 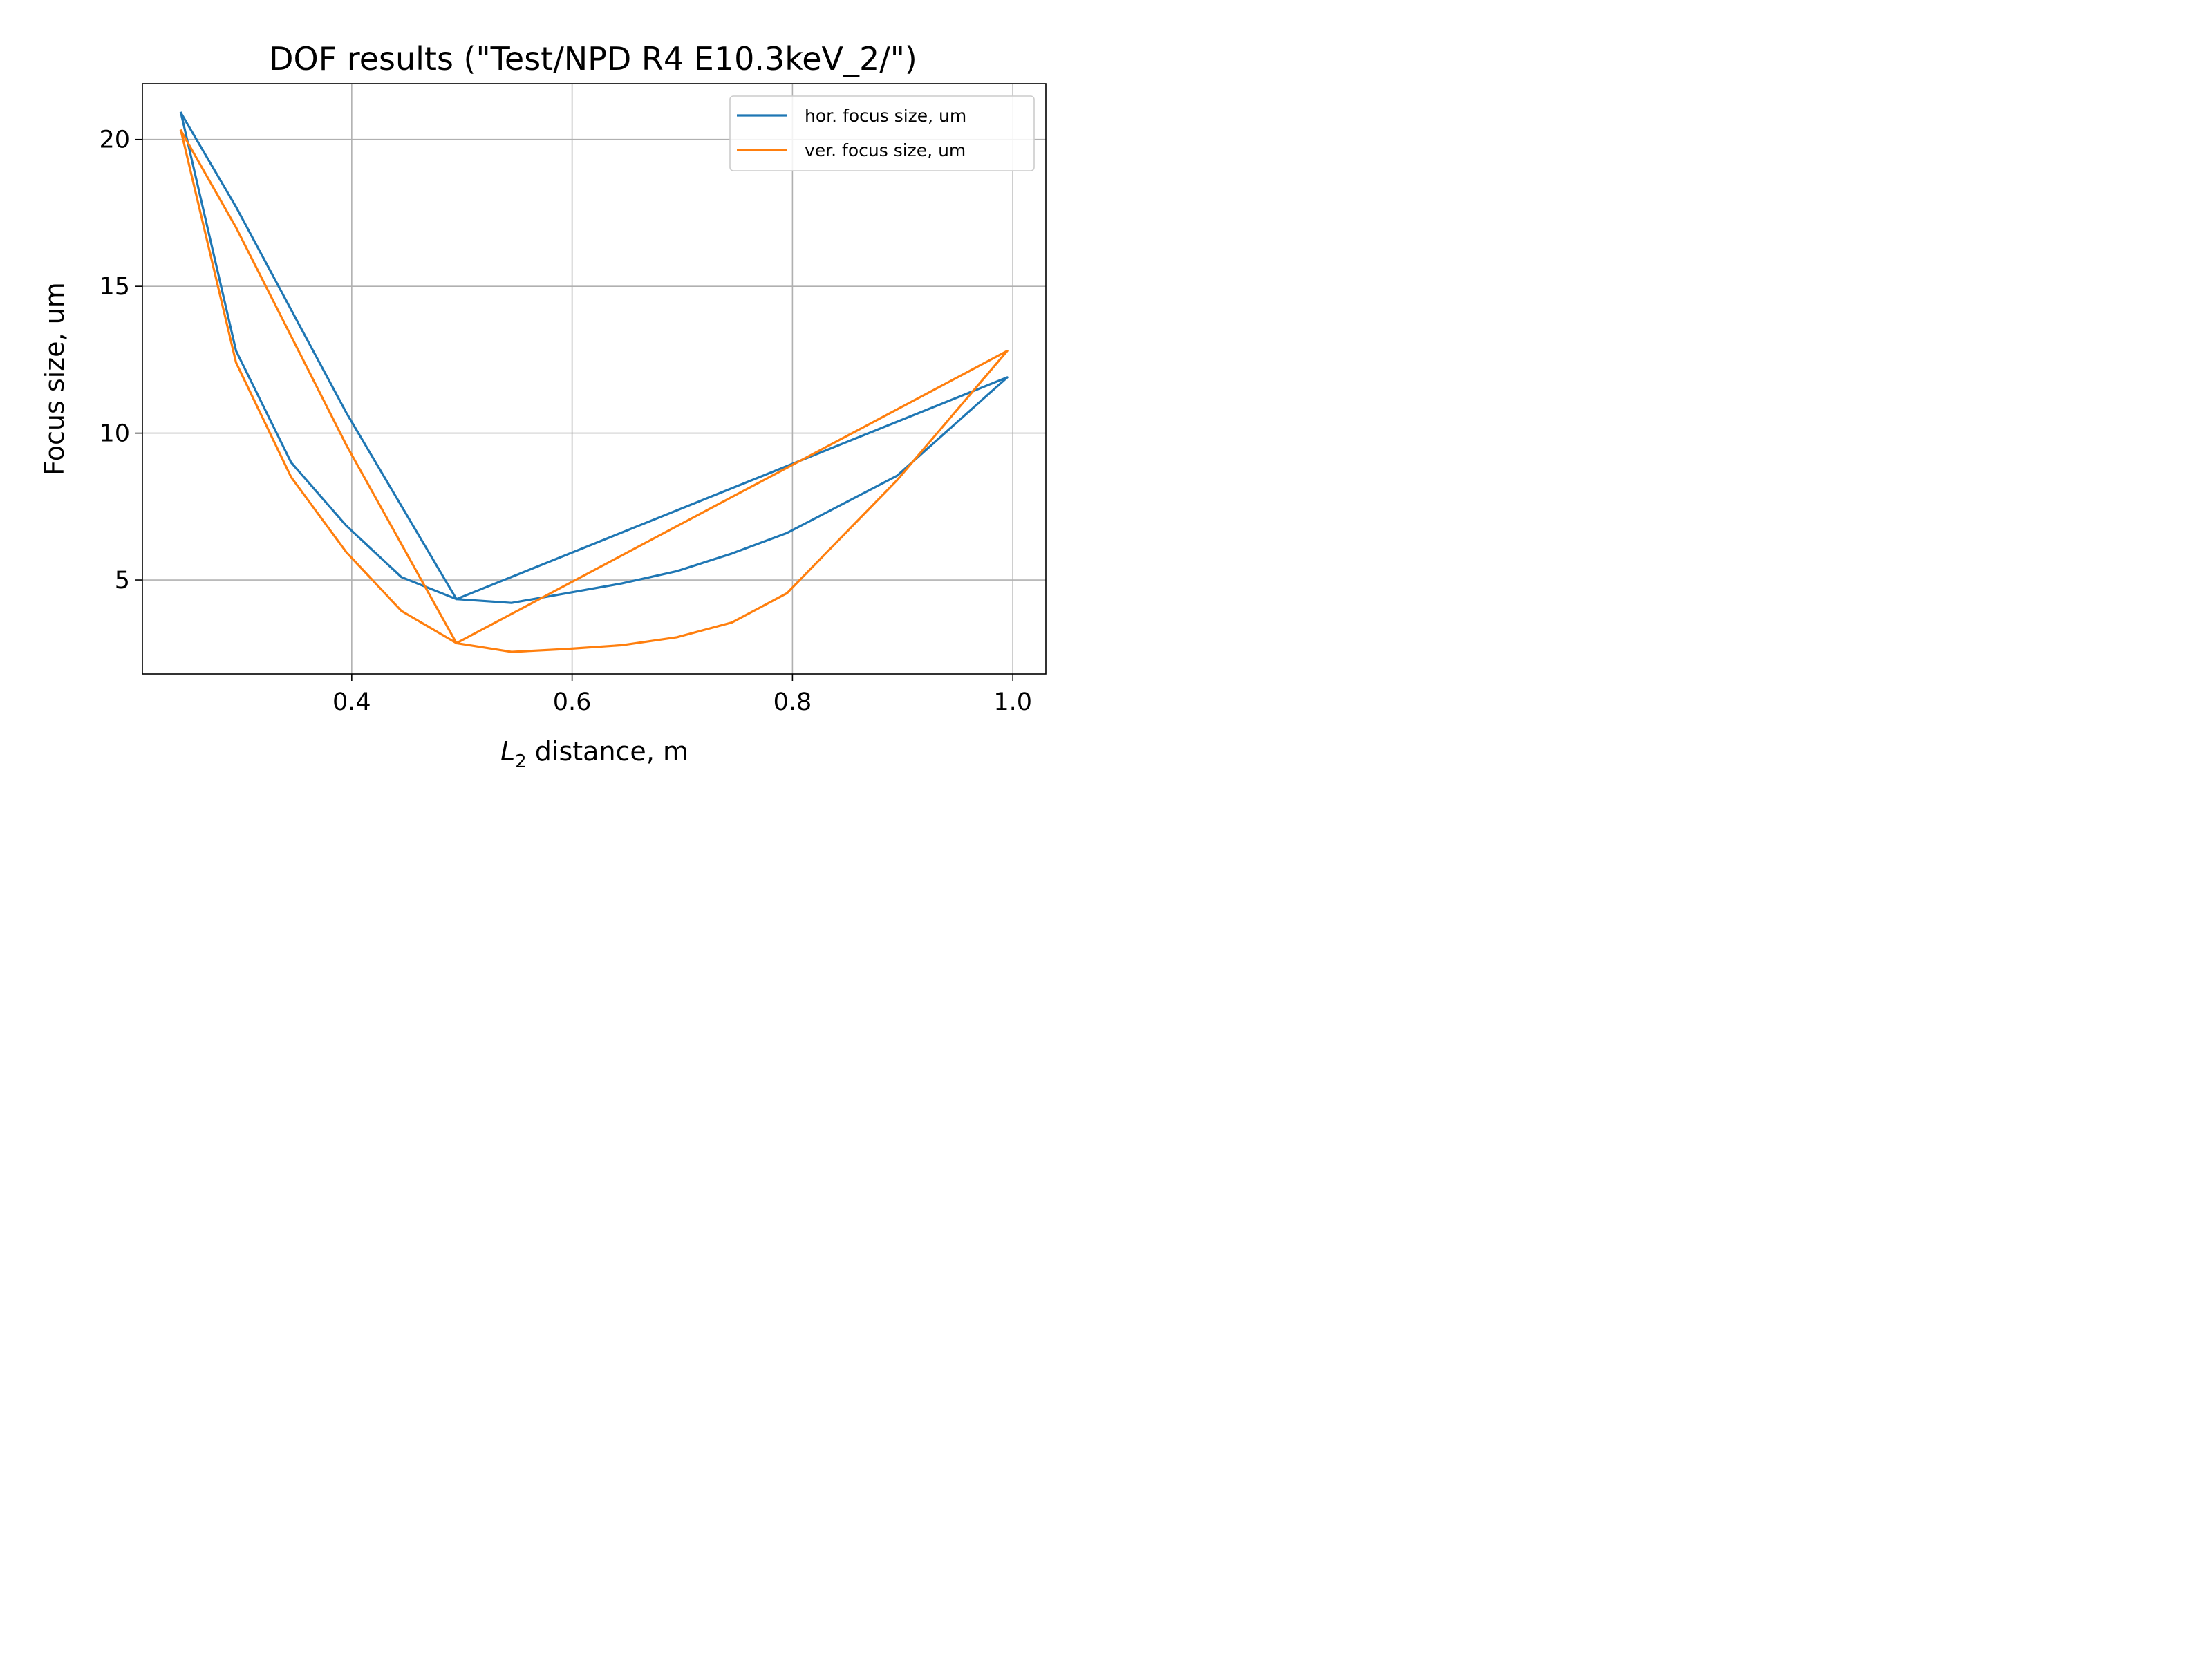 What do you see at coordinates (114, 287) in the screenshot?
I see `y-tick-label: 15` at bounding box center [114, 287].